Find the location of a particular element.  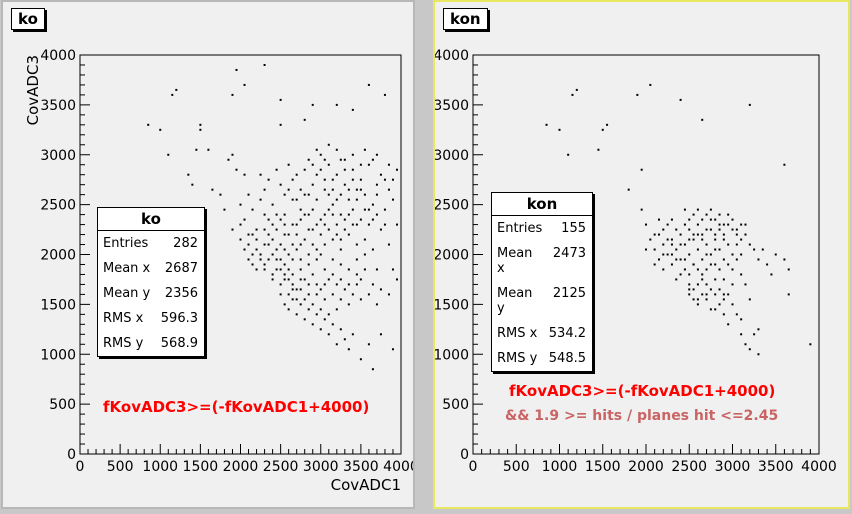

x-tick-label: 2500 is located at coordinates (281, 467).